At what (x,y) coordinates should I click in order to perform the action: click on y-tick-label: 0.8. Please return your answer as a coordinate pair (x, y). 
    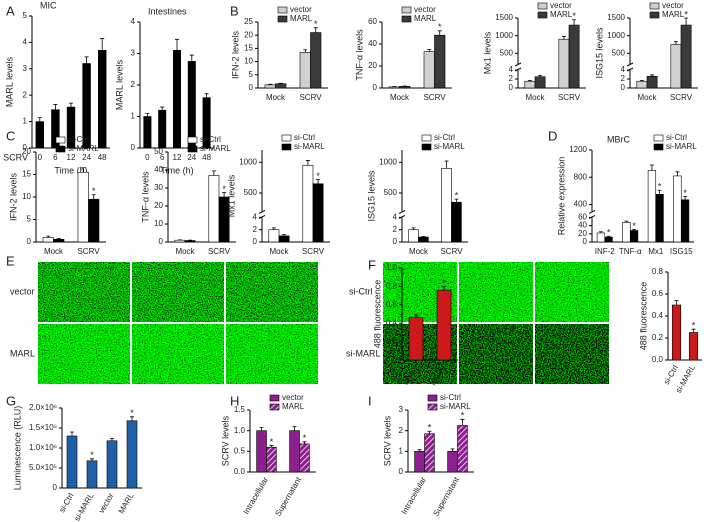
    Looking at the image, I should click on (658, 271).